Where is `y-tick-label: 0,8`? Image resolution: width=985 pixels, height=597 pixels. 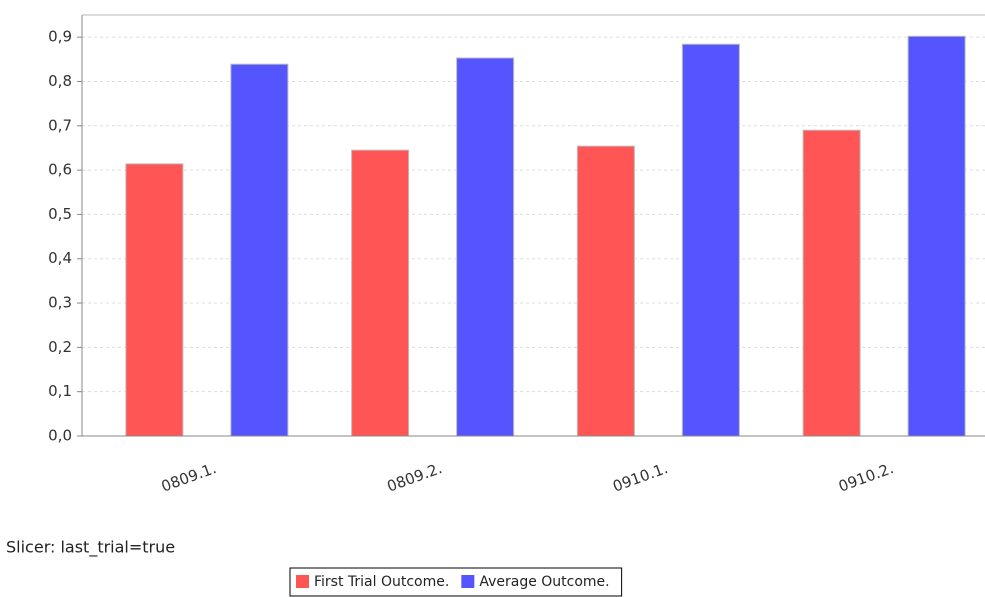 y-tick-label: 0,8 is located at coordinates (60, 81).